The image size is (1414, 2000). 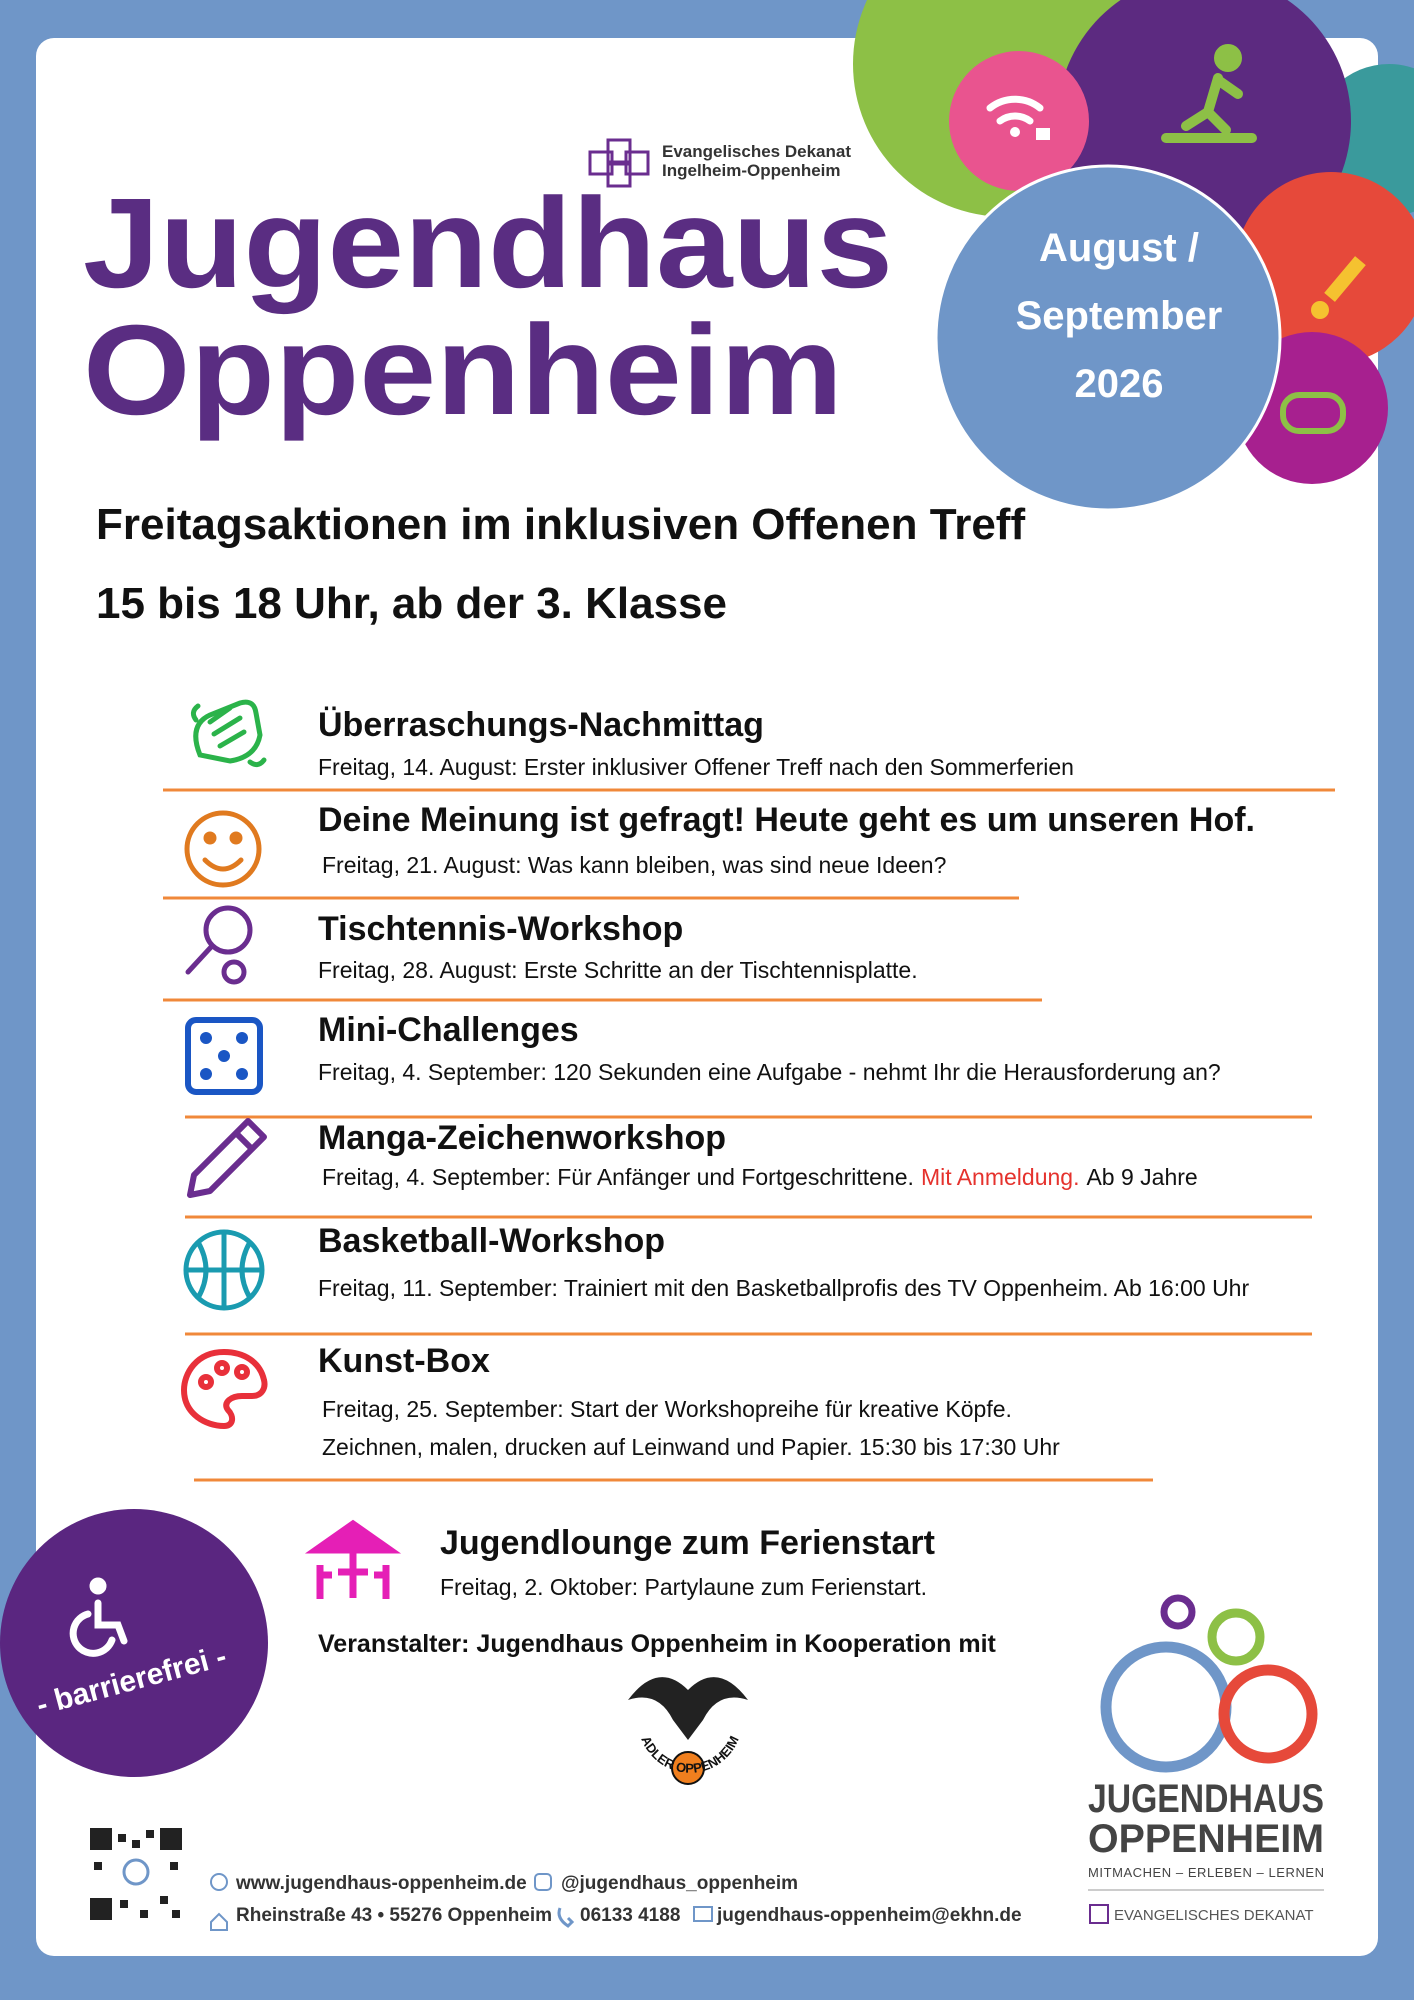 I want to click on instagram-icon, so click(x=543, y=1882).